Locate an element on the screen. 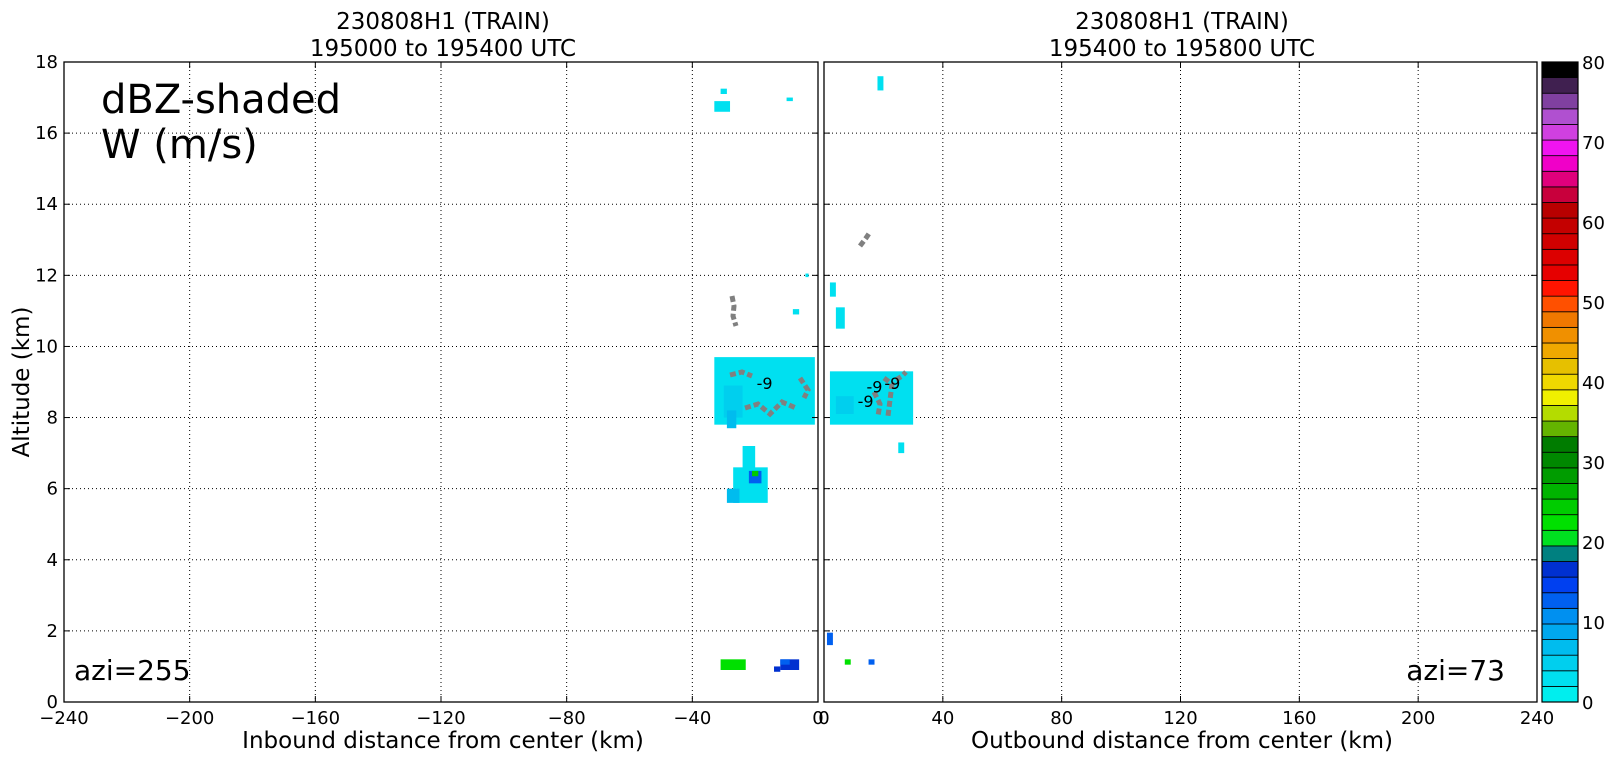  y-tick-label: 18 is located at coordinates (46, 62).